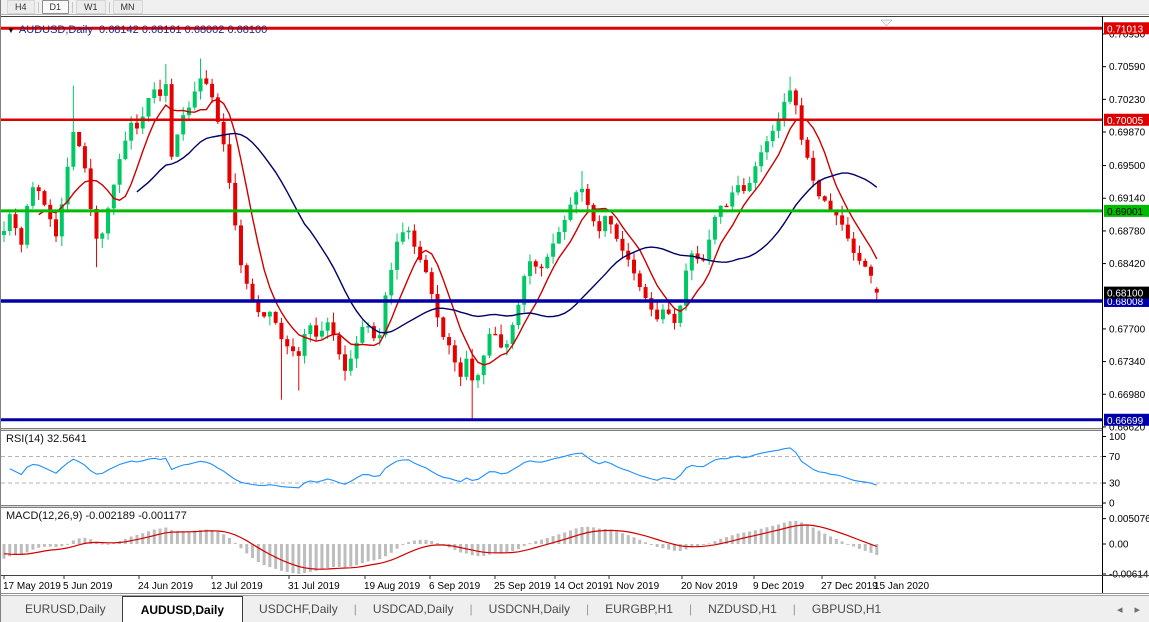 This screenshot has height=622, width=1149. Describe the element at coordinates (1127, 329) in the screenshot. I see `svg-text: 0.67700` at that location.